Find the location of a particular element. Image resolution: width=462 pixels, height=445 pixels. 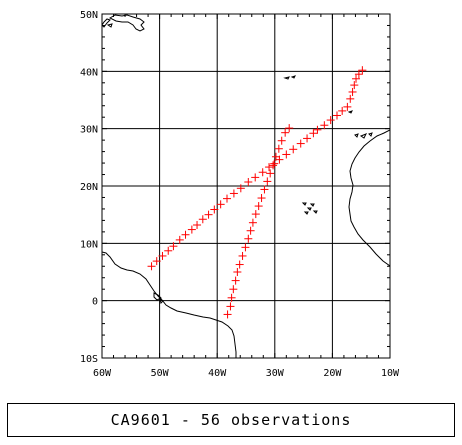

y-tick-label: 10N is located at coordinates (89, 244).